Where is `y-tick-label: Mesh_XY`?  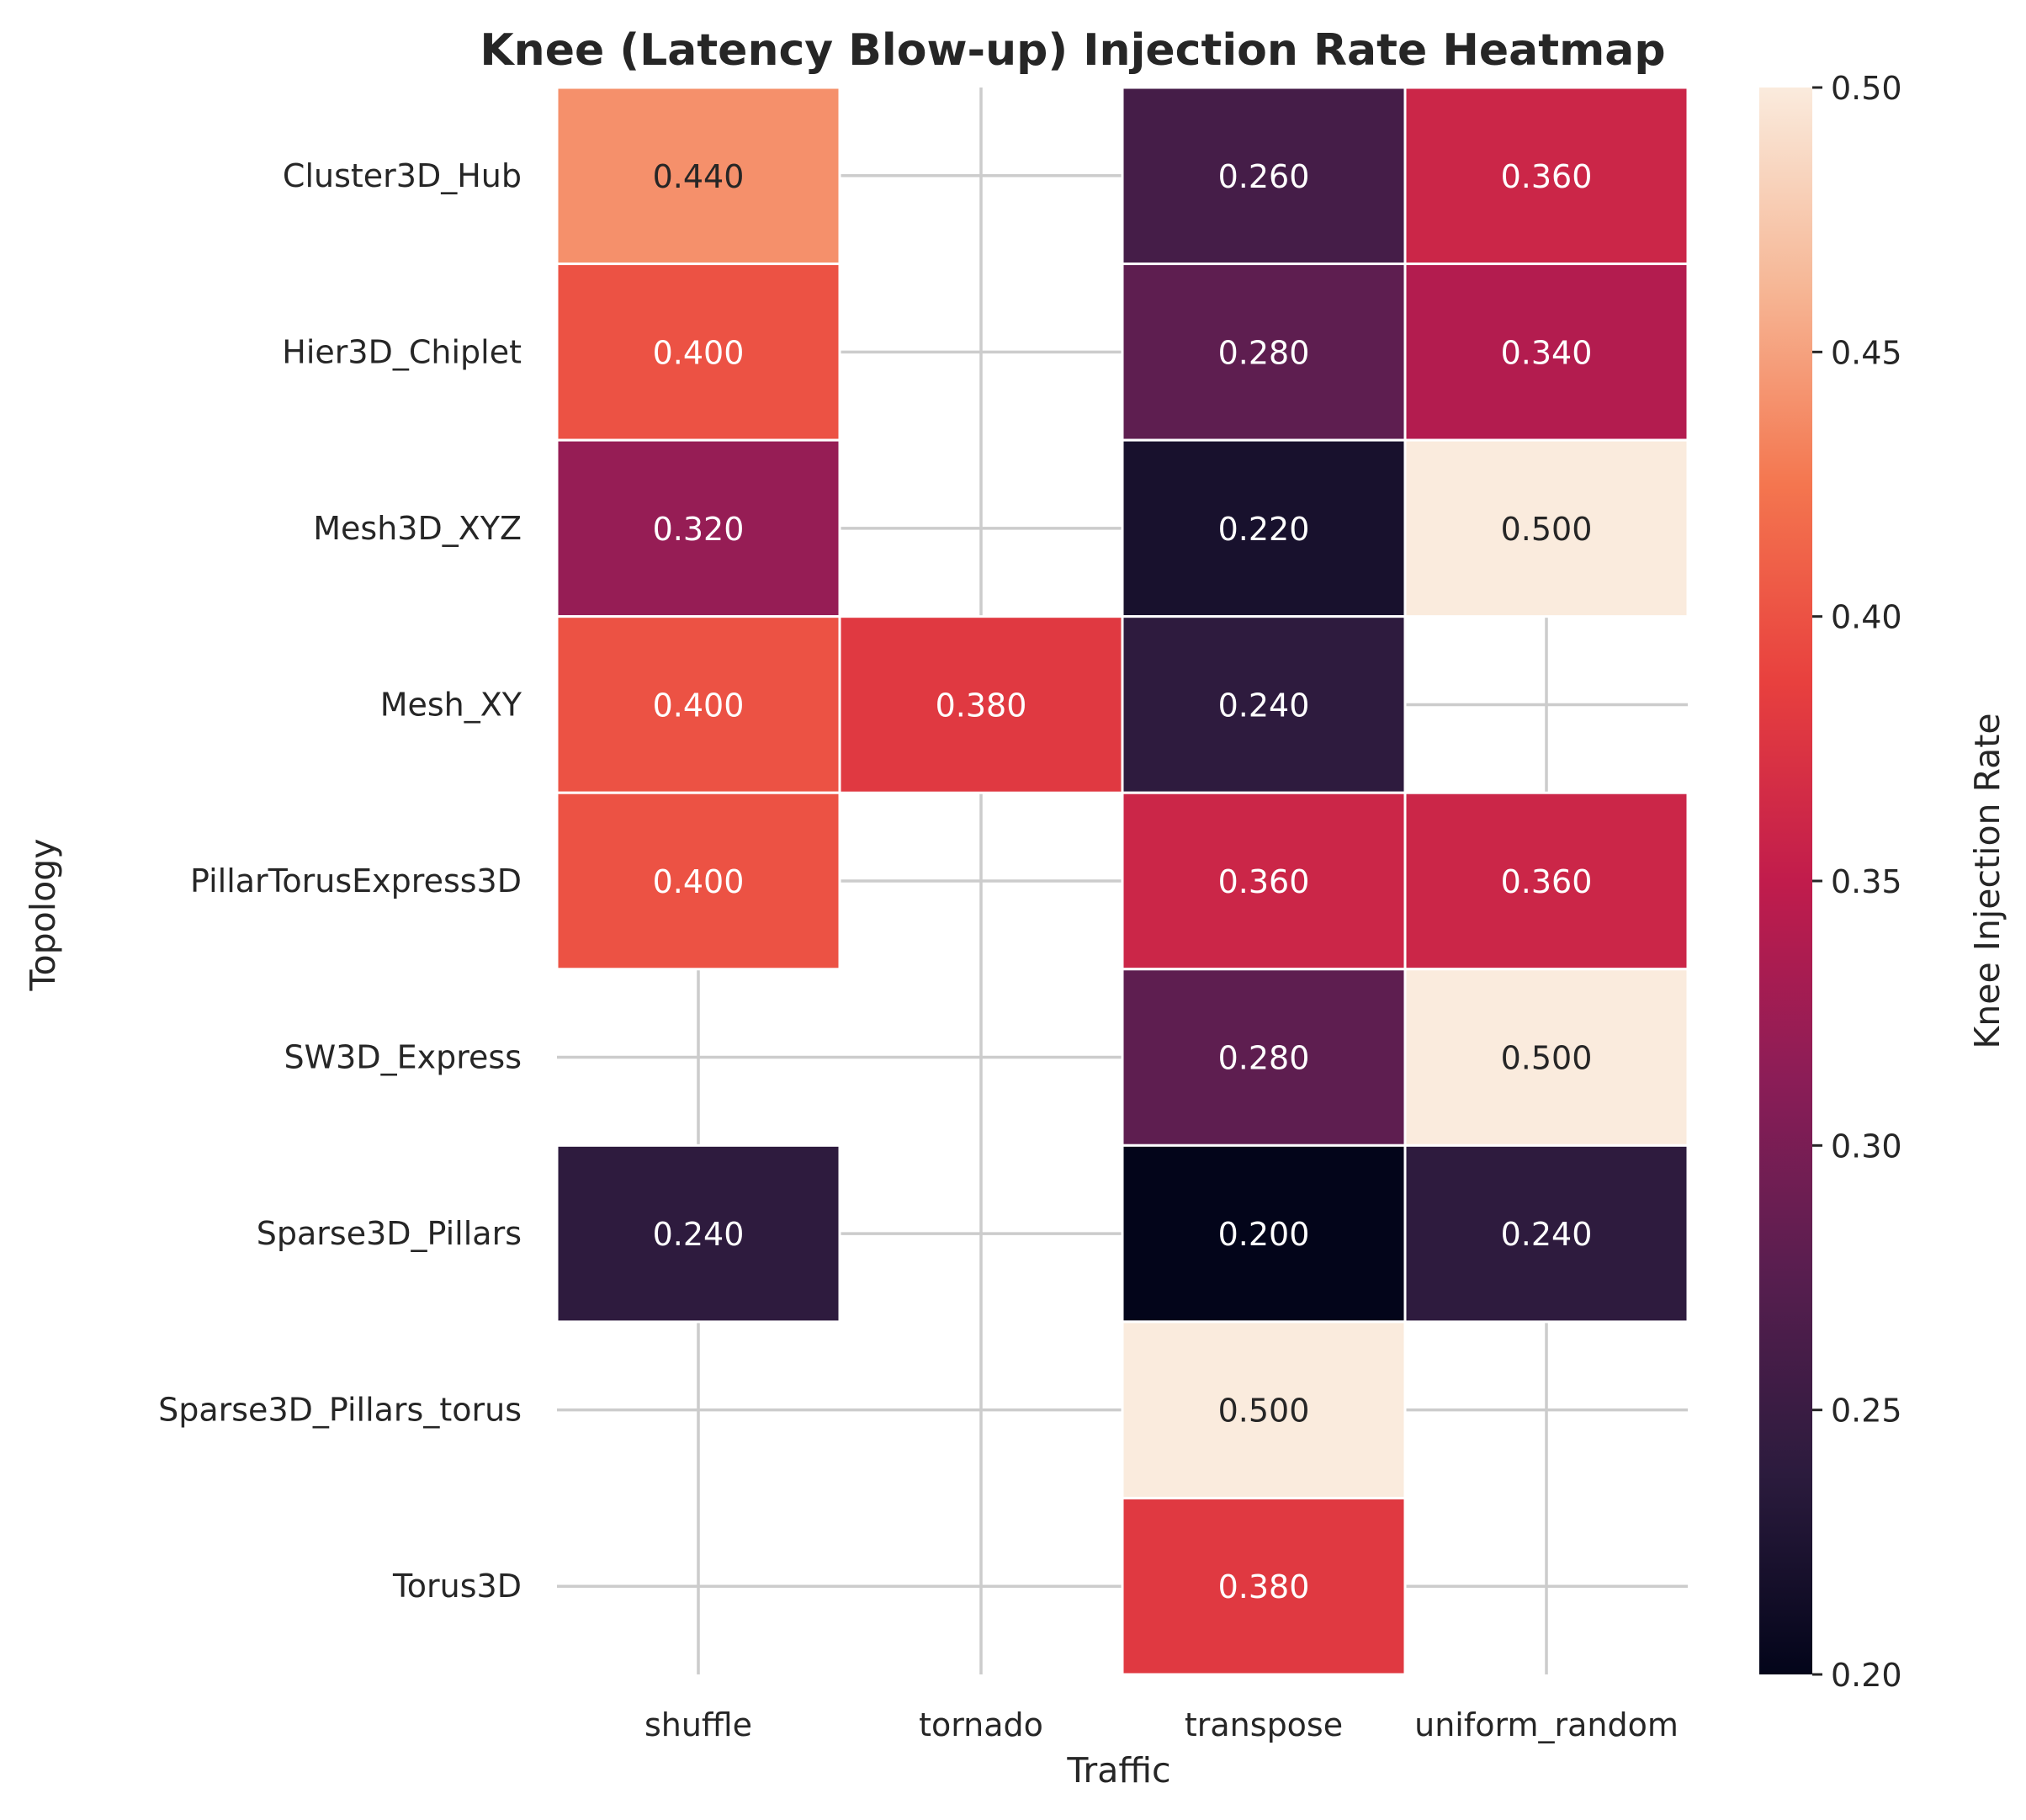
y-tick-label: Mesh_XY is located at coordinates (451, 704).